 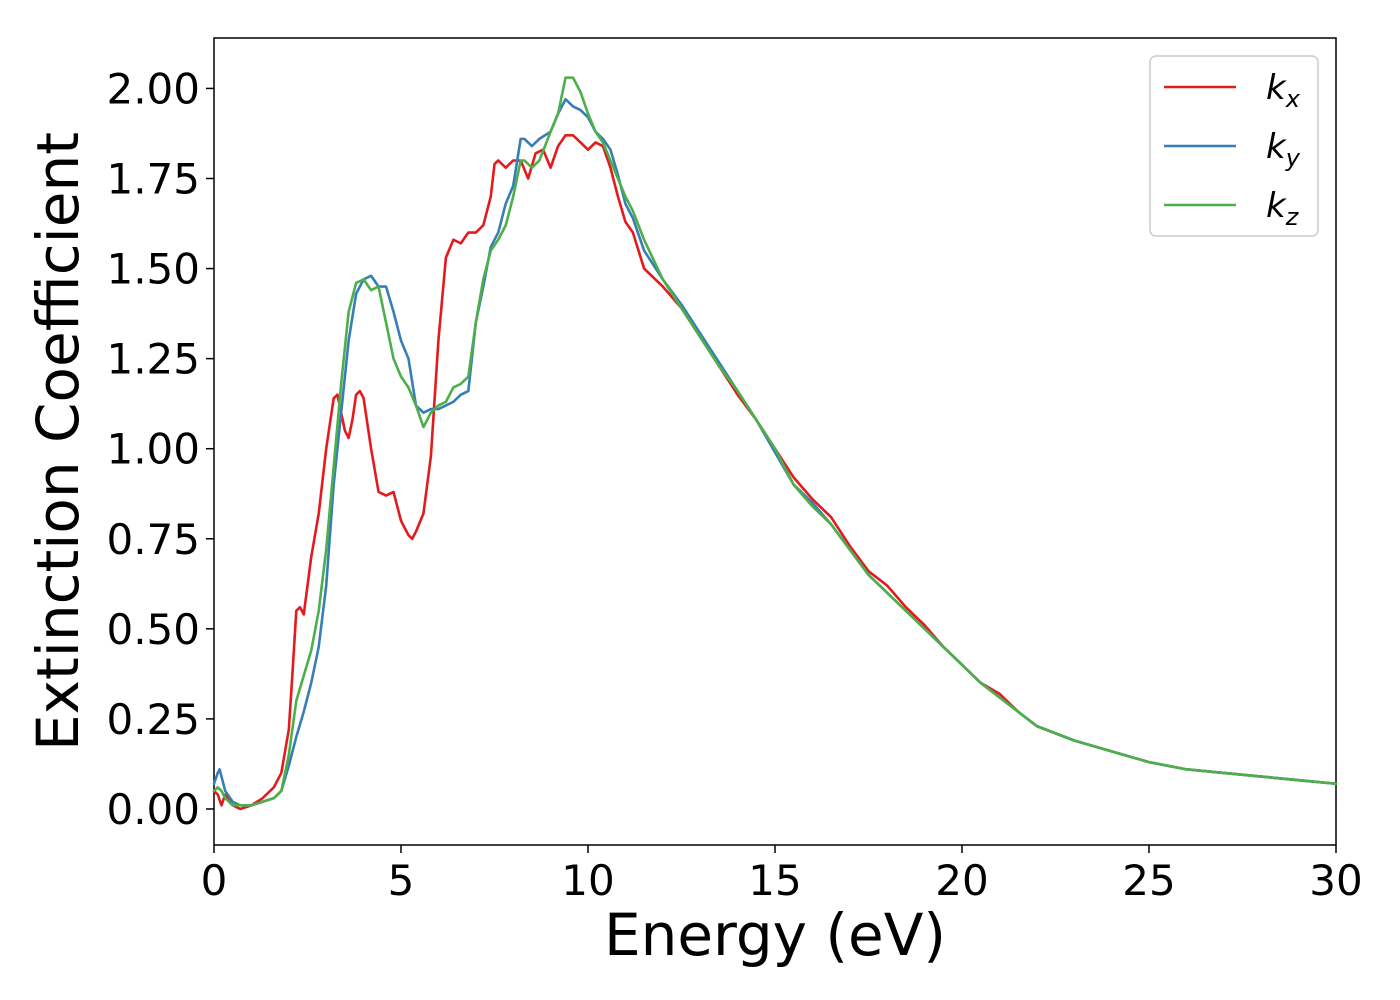 What do you see at coordinates (153, 88) in the screenshot?
I see `y-tick-label: 2.00` at bounding box center [153, 88].